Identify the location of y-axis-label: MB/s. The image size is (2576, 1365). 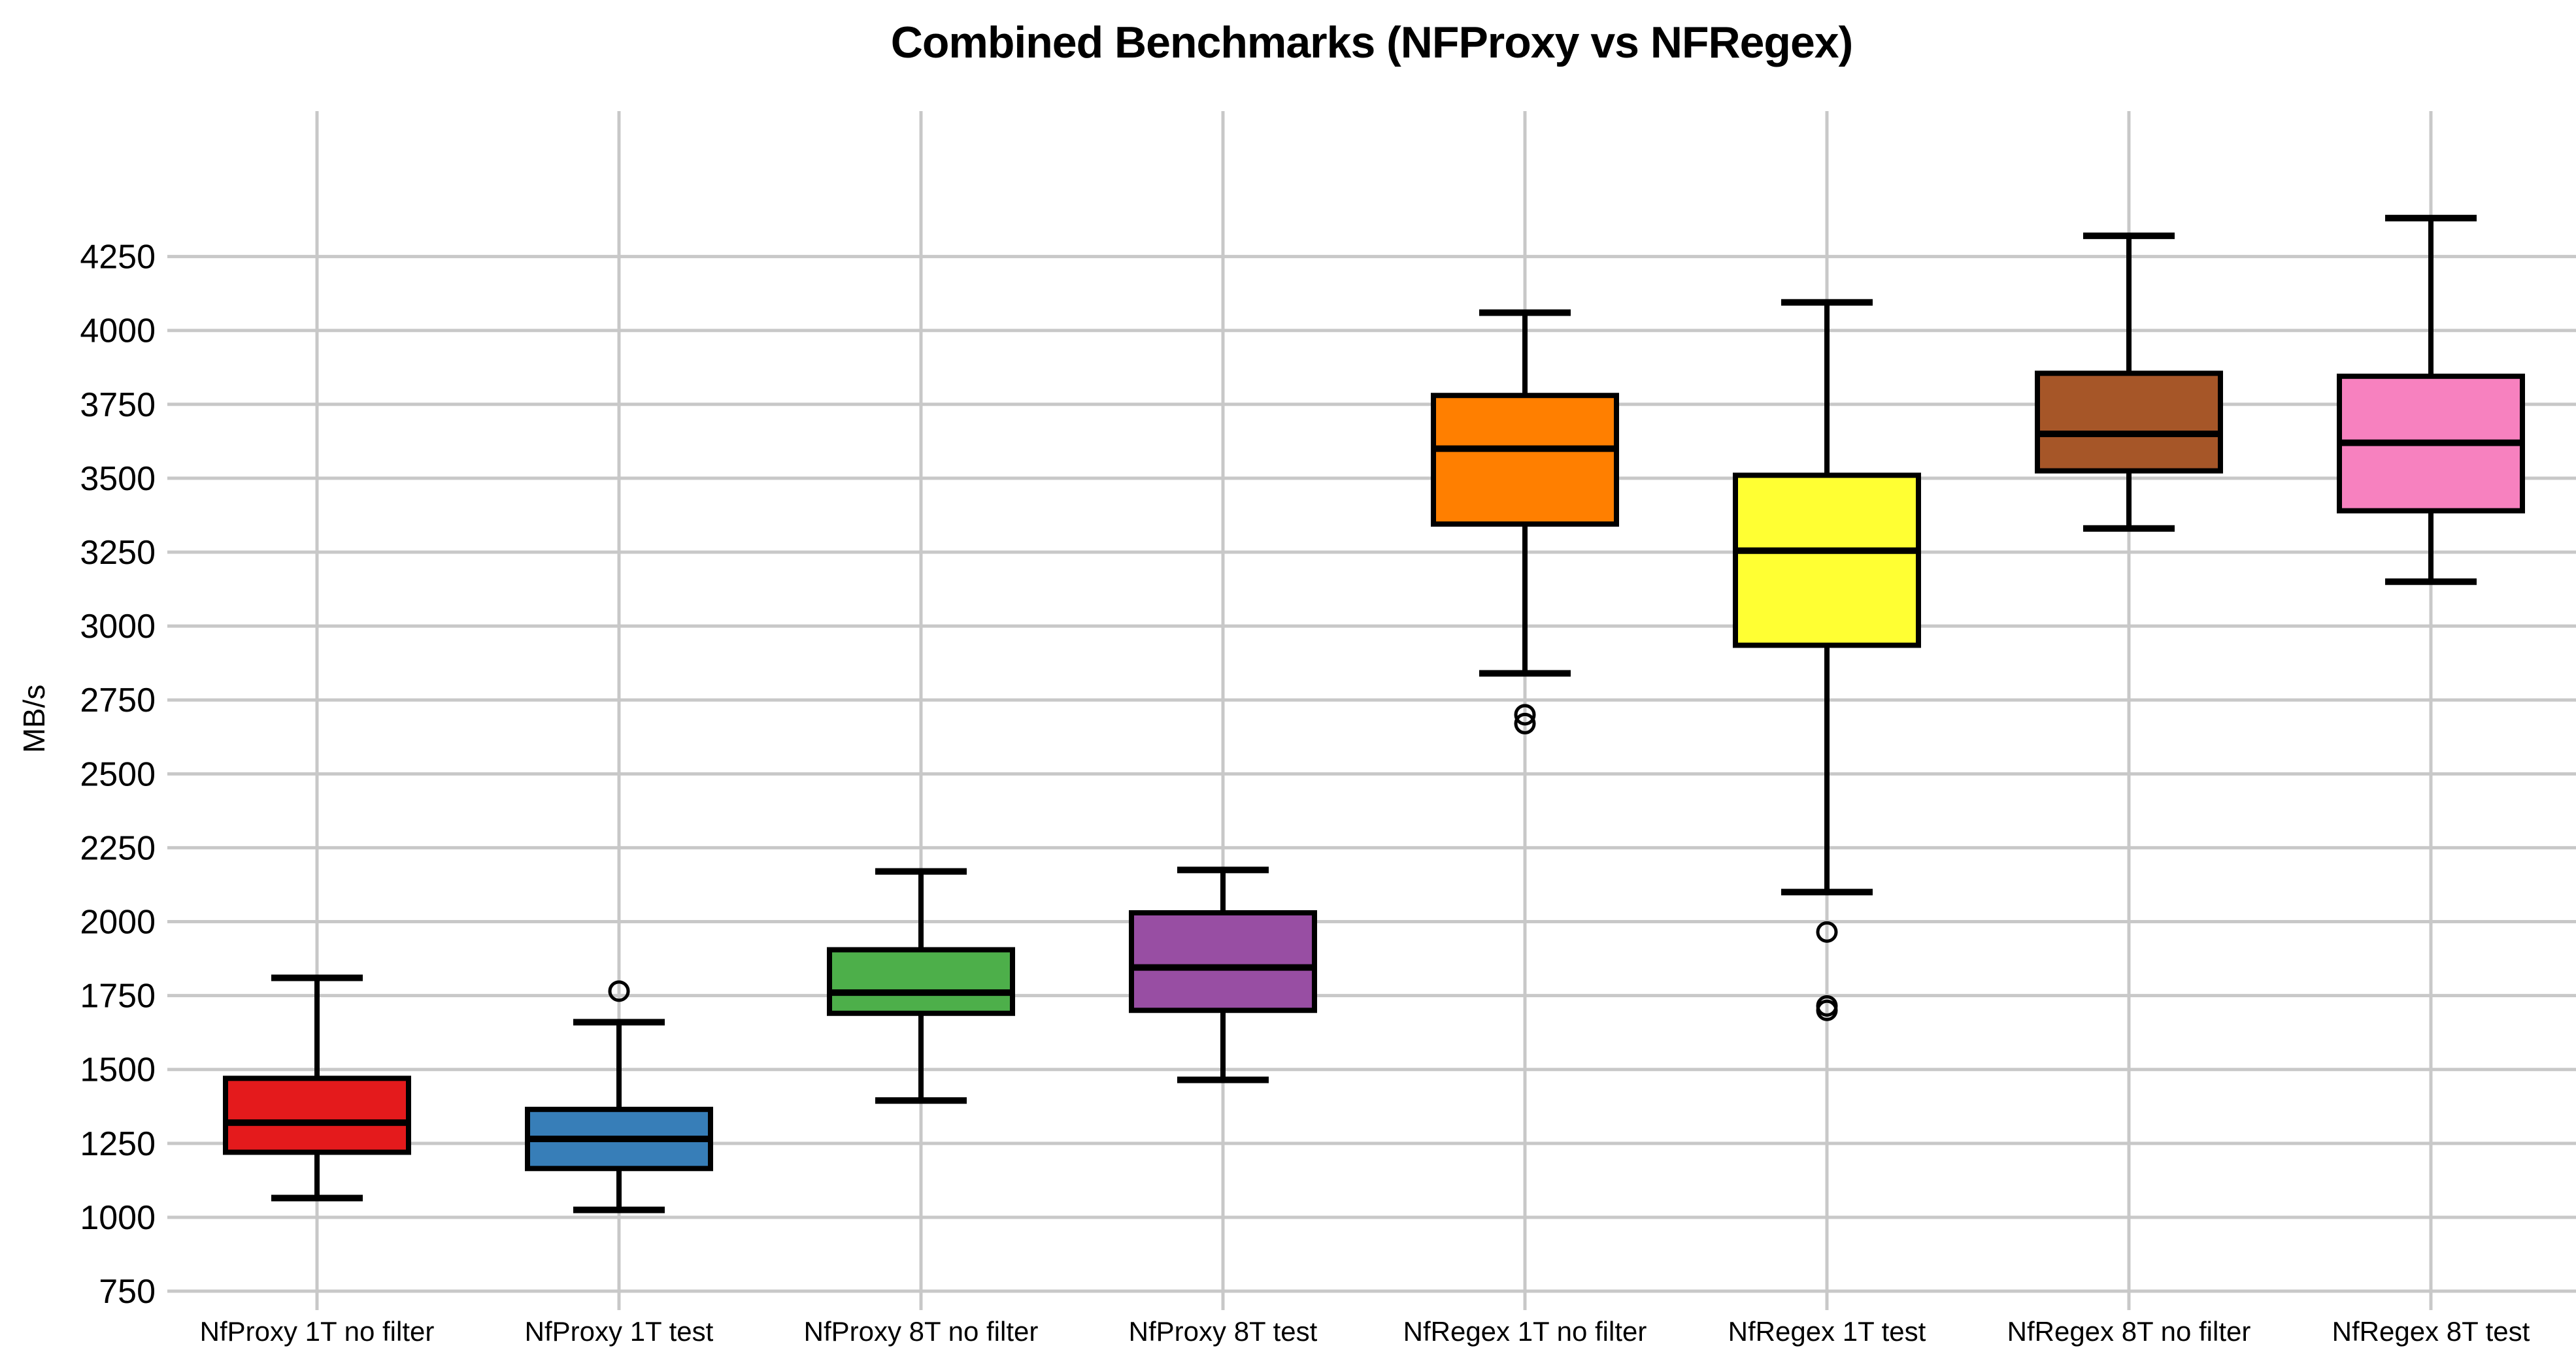
(34, 718).